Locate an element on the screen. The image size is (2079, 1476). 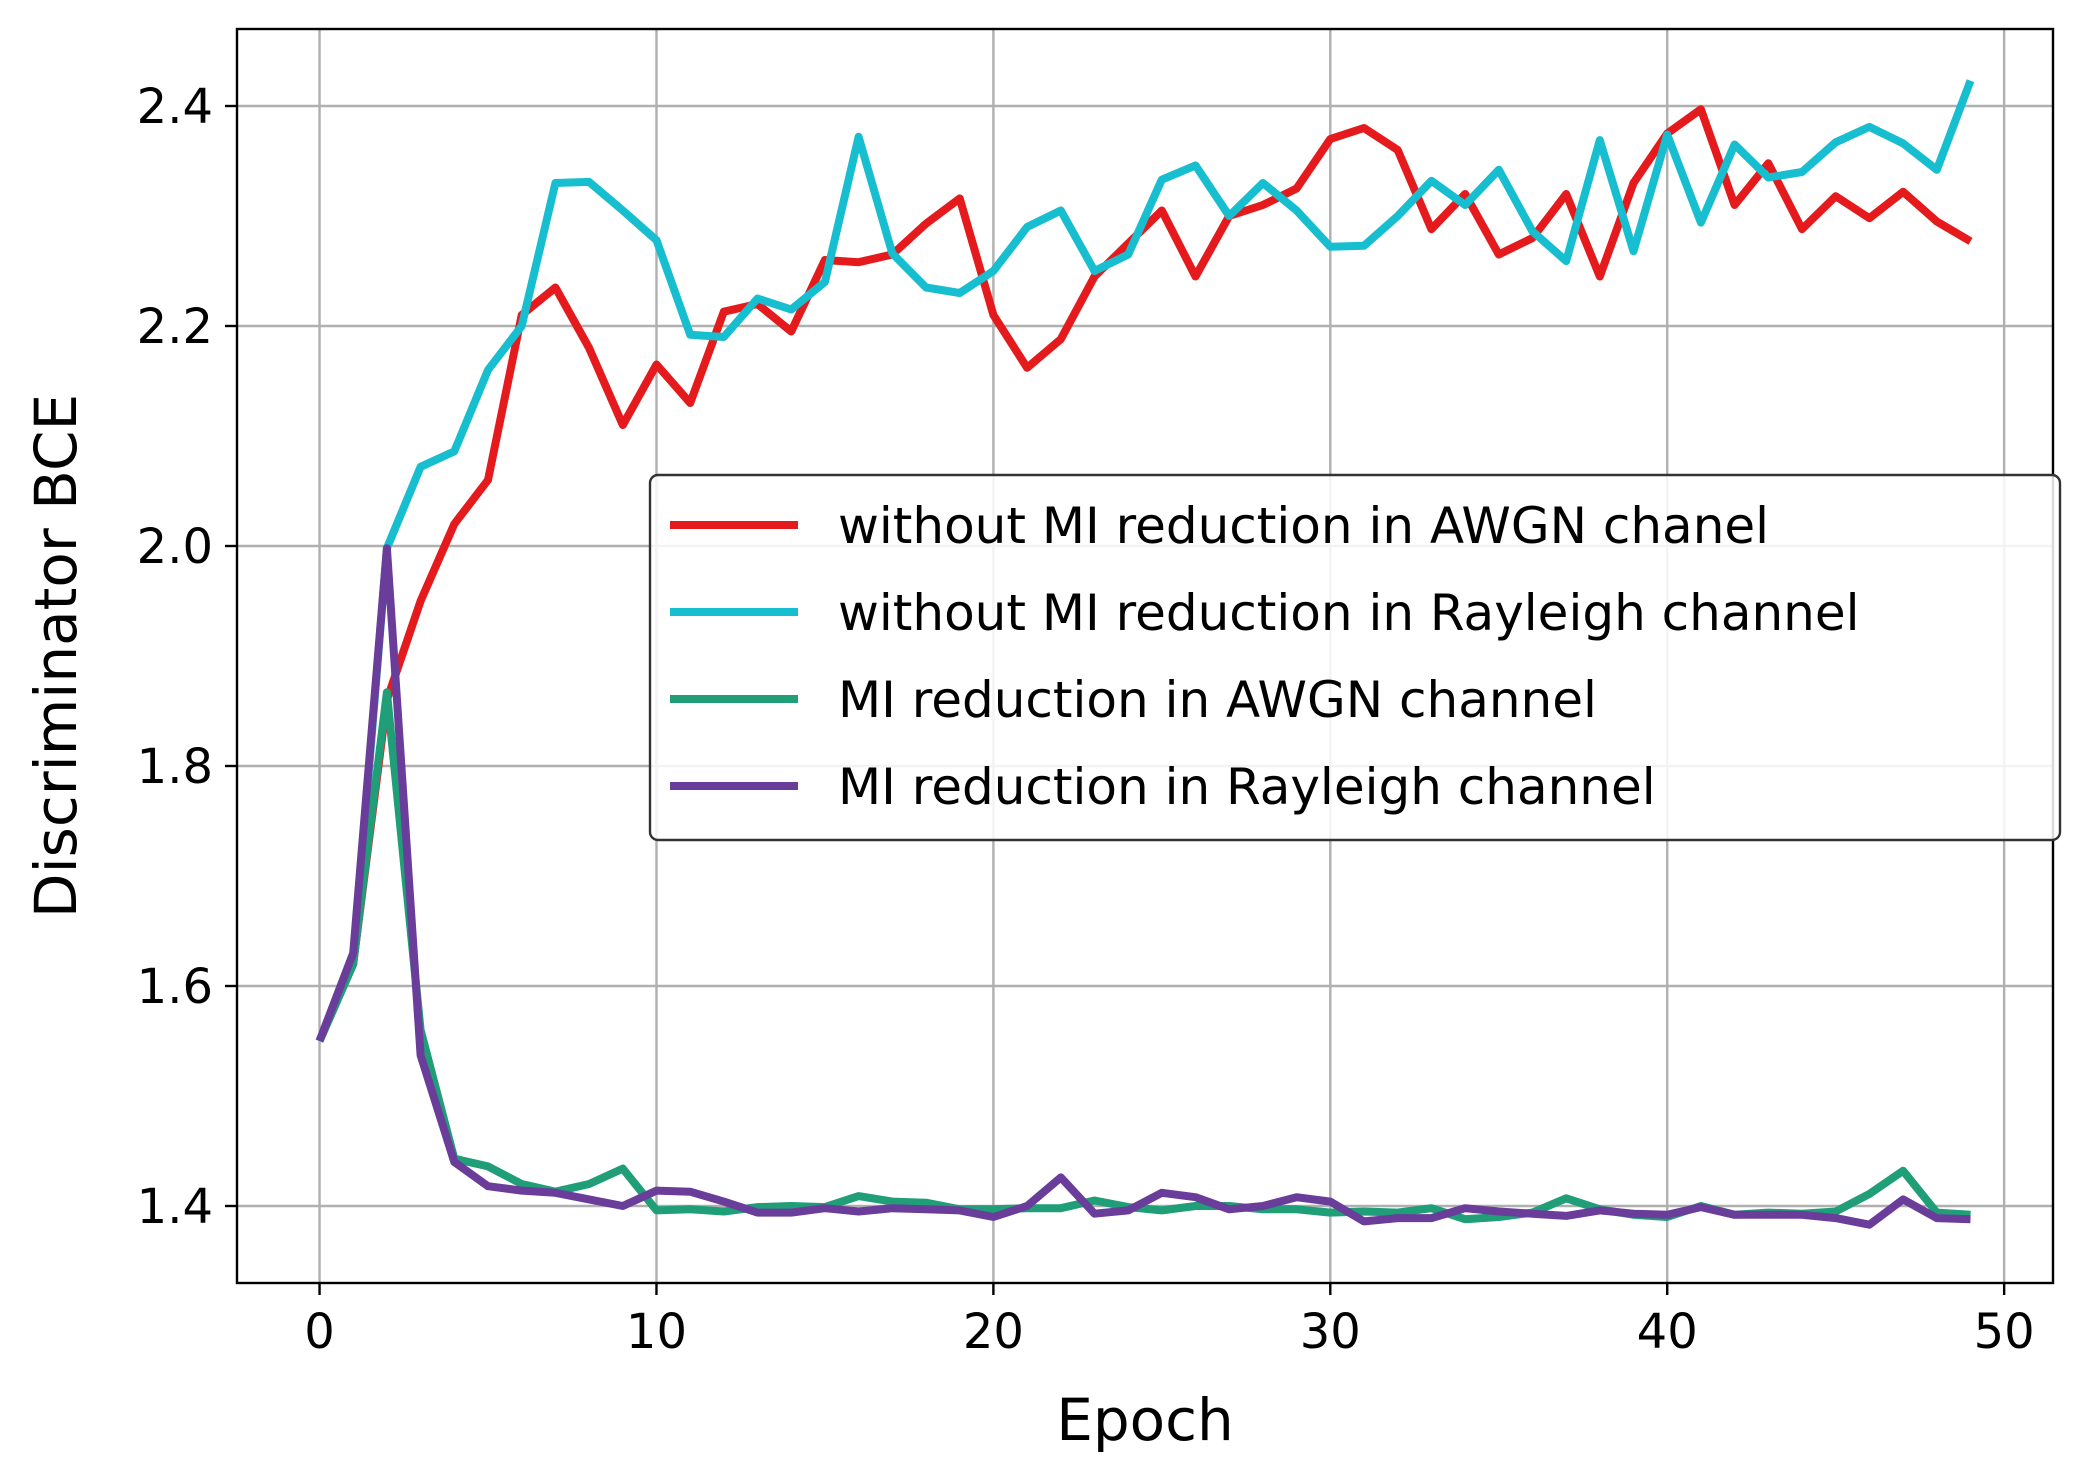
y-tick-label: 2.4 is located at coordinates (175, 107).